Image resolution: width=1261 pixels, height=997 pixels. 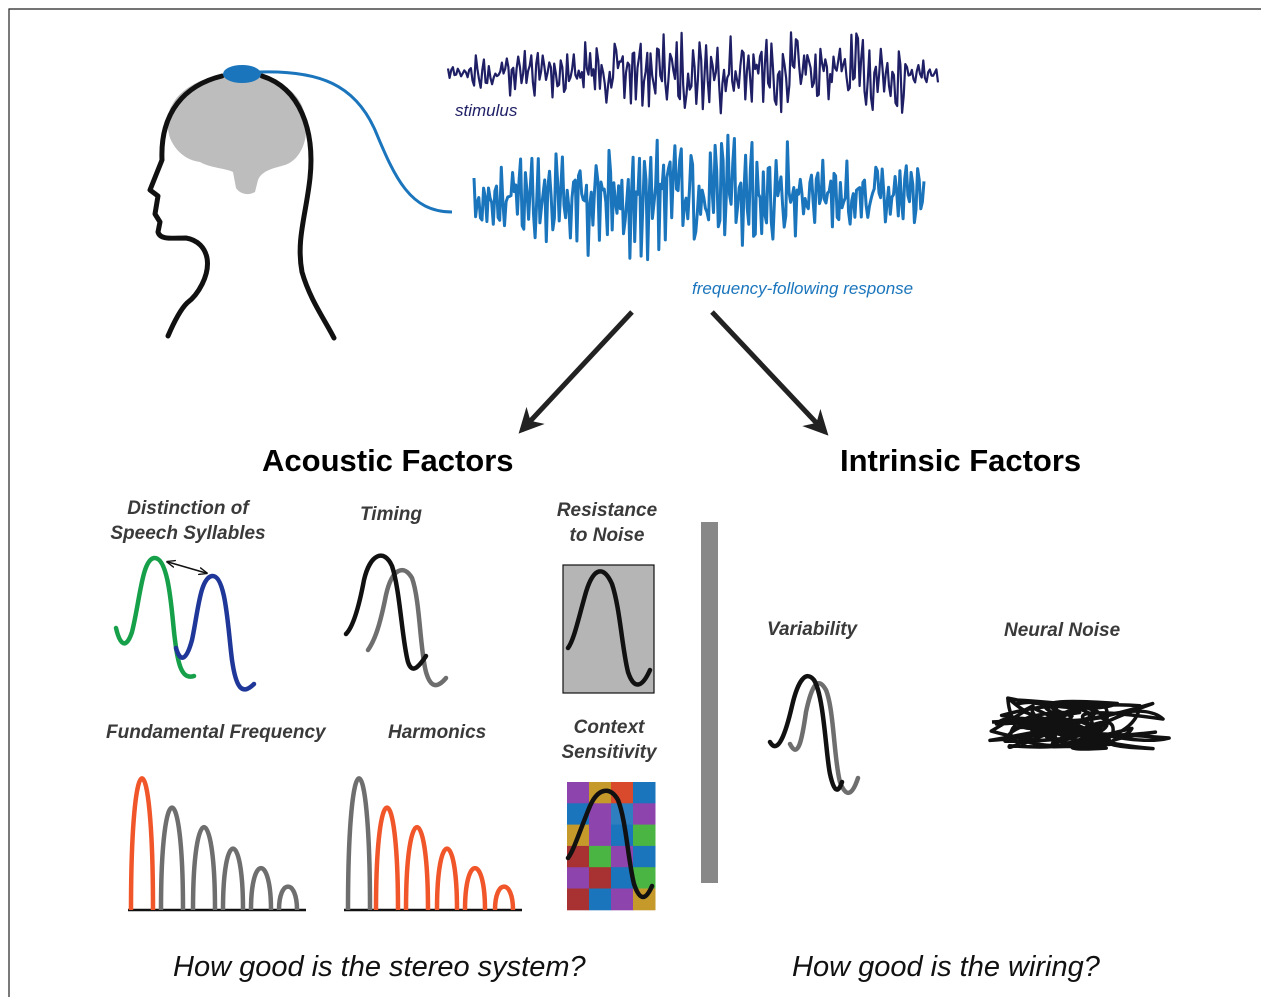 I want to click on context-panel, so click(x=610, y=846).